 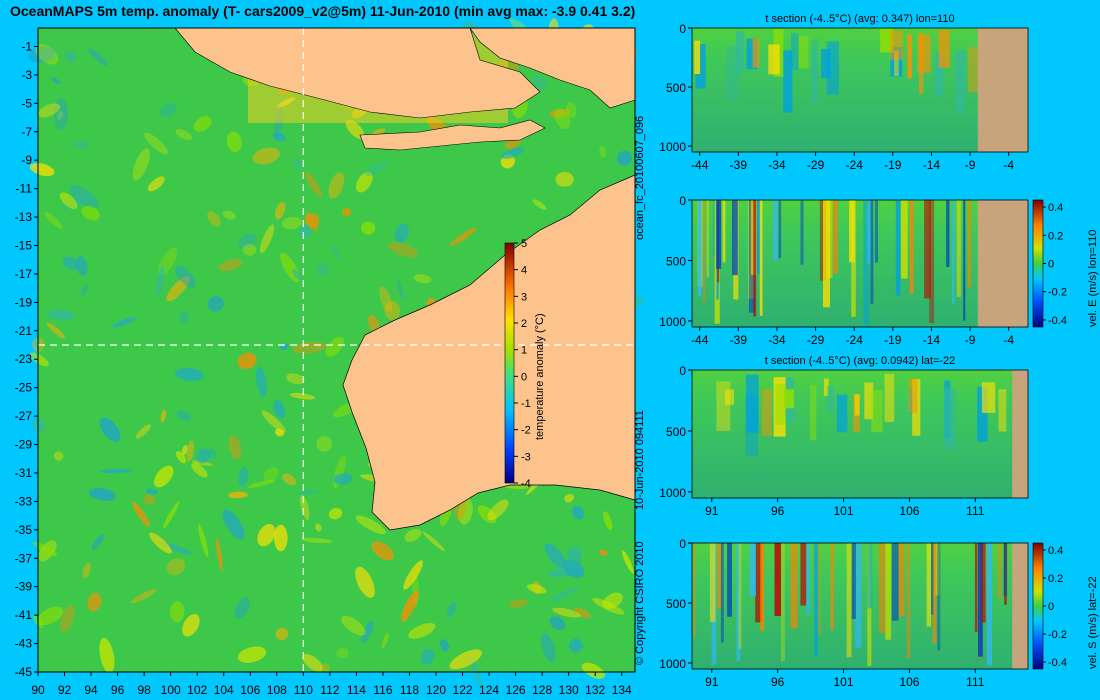 I want to click on map-y-tick-label: -3, so click(x=26, y=75).